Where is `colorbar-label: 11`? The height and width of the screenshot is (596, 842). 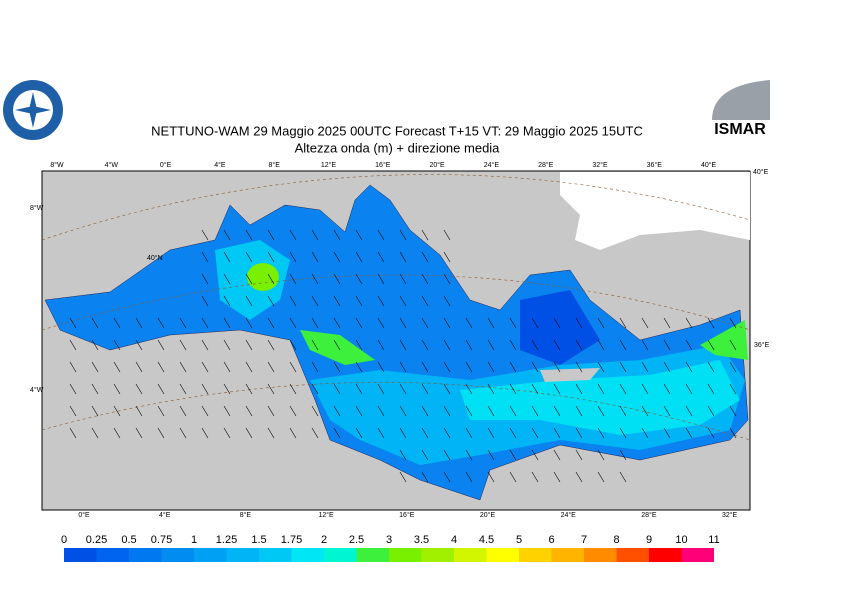 colorbar-label: 11 is located at coordinates (713, 540).